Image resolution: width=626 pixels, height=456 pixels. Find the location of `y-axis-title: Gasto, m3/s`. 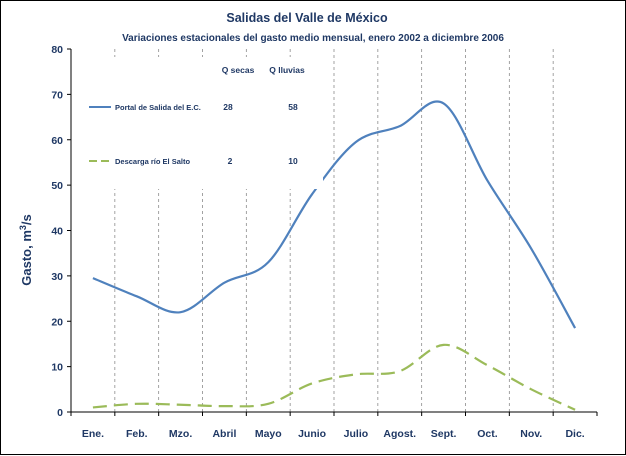

y-axis-title: Gasto, m3/s is located at coordinates (26, 249).